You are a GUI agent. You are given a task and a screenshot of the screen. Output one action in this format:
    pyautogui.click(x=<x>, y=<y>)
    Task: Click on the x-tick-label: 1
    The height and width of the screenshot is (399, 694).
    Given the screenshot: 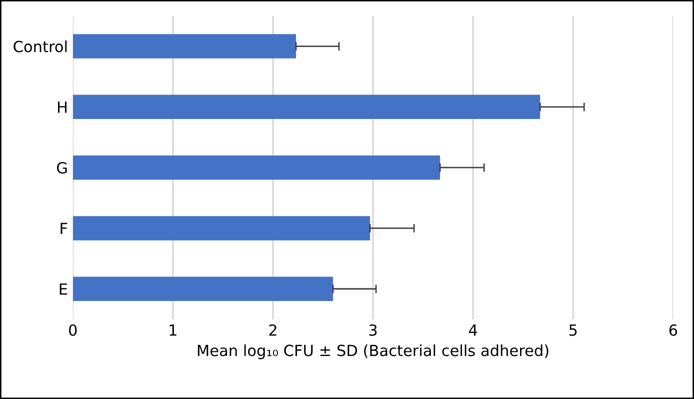 What is the action you would take?
    pyautogui.click(x=173, y=330)
    